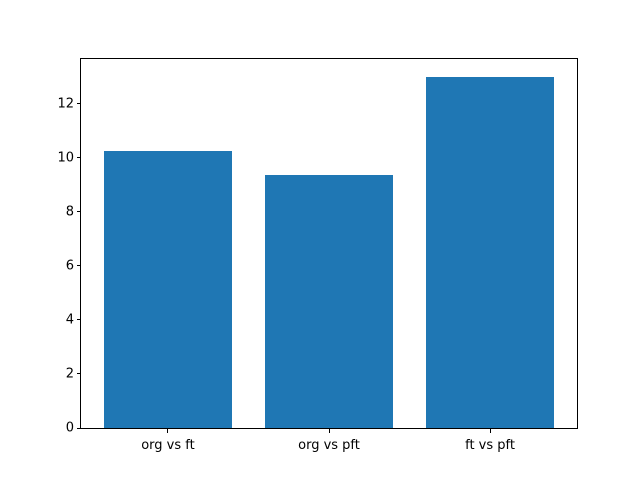  What do you see at coordinates (490, 445) in the screenshot?
I see `x-tick-label-ft-vs-pft: ft vs pft` at bounding box center [490, 445].